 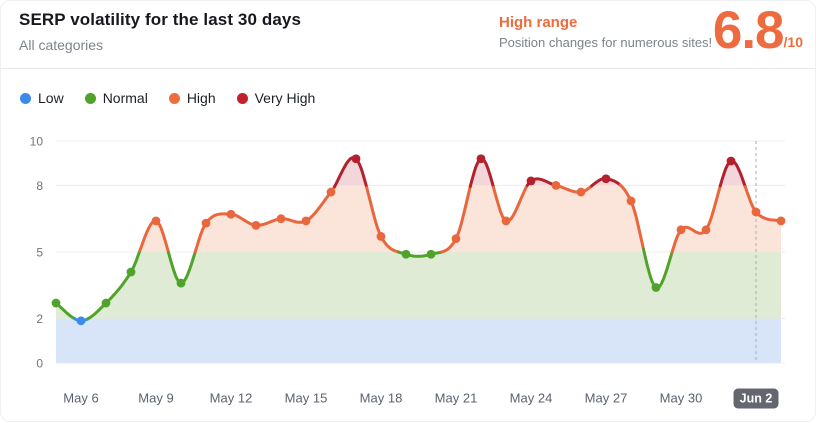 What do you see at coordinates (606, 398) in the screenshot?
I see `x-axis-label: May 27` at bounding box center [606, 398].